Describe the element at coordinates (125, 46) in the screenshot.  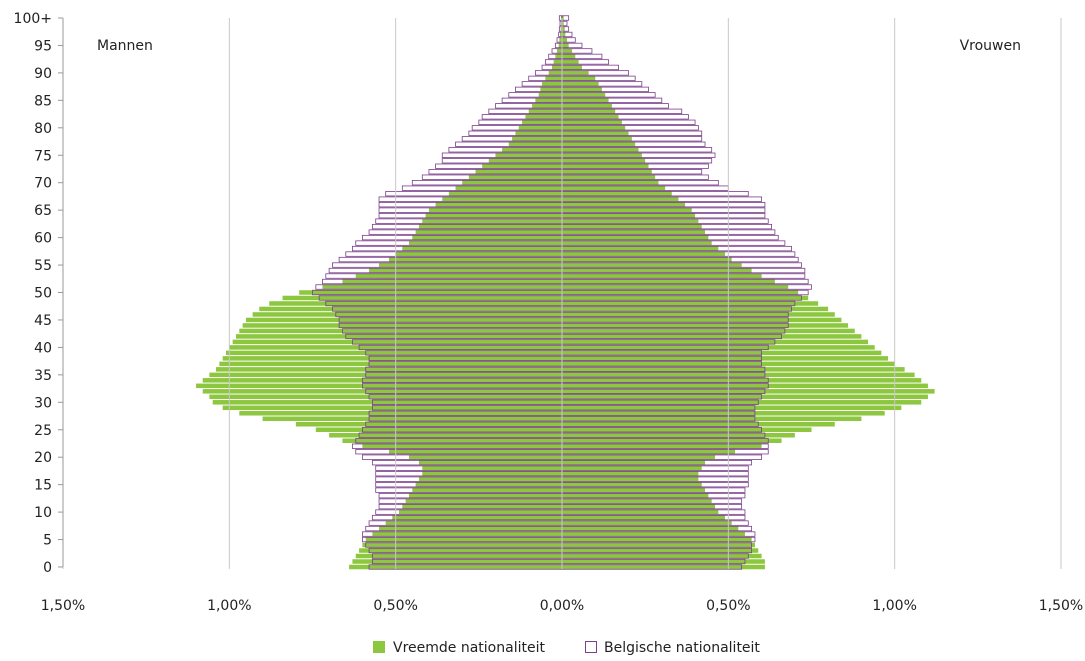
I see `men-side-label: Mannen` at that location.